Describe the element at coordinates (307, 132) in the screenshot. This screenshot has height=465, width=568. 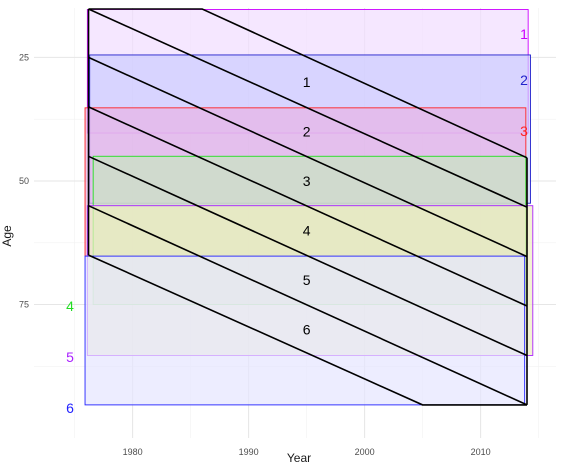
I see `cohort-label-2: 2` at that location.